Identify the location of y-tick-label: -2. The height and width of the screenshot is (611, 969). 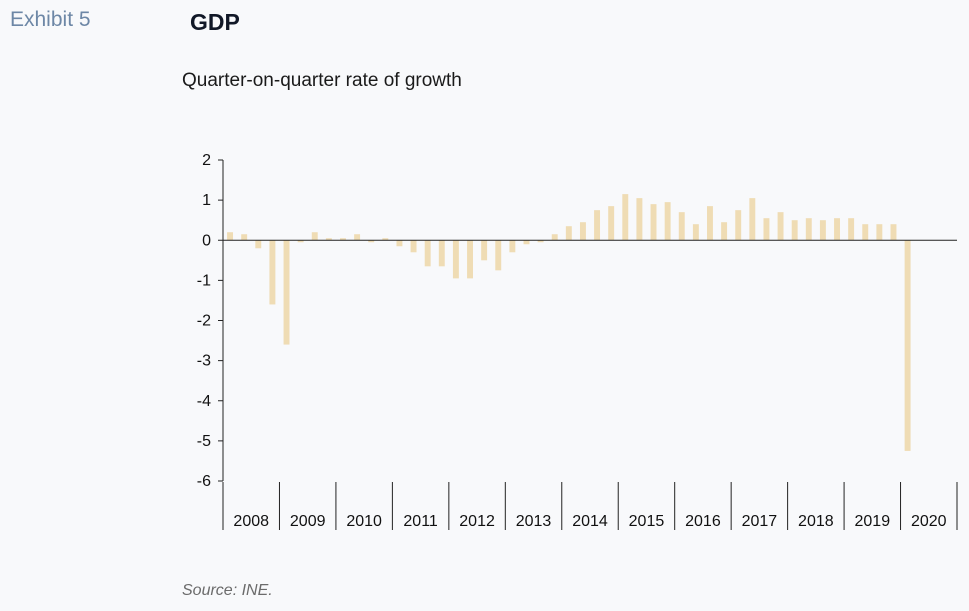
(204, 321).